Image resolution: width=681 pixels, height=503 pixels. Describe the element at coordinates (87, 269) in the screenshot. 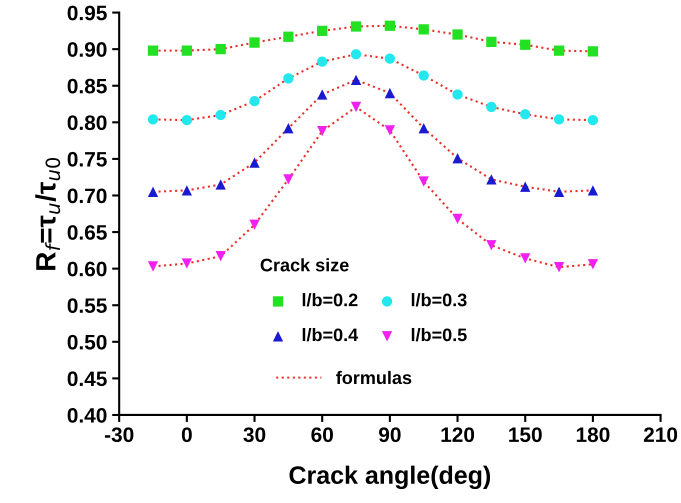

I see `y-tick-label: 0.60` at that location.